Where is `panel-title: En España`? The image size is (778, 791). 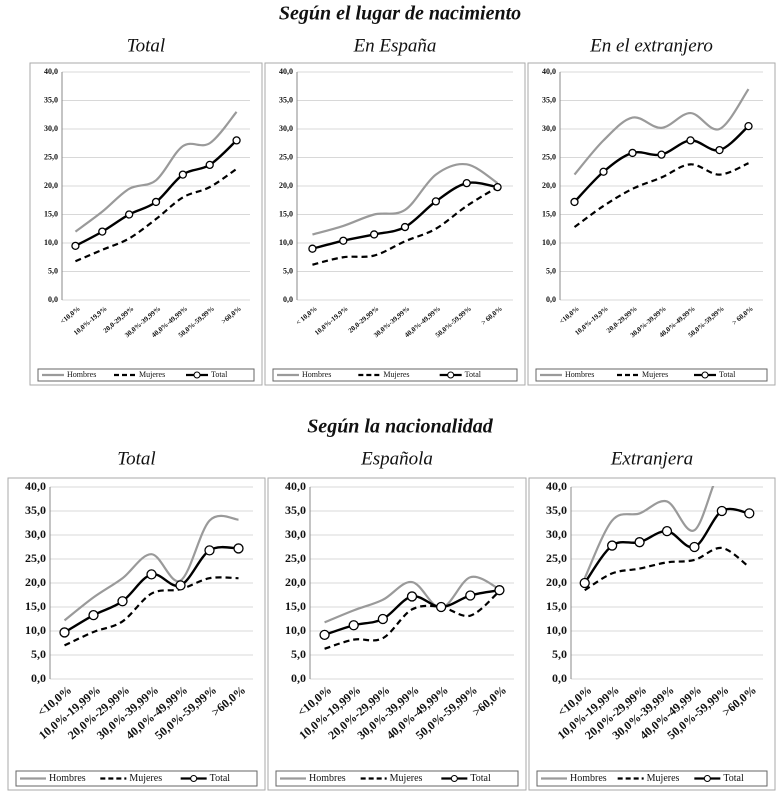 panel-title: En España is located at coordinates (395, 45).